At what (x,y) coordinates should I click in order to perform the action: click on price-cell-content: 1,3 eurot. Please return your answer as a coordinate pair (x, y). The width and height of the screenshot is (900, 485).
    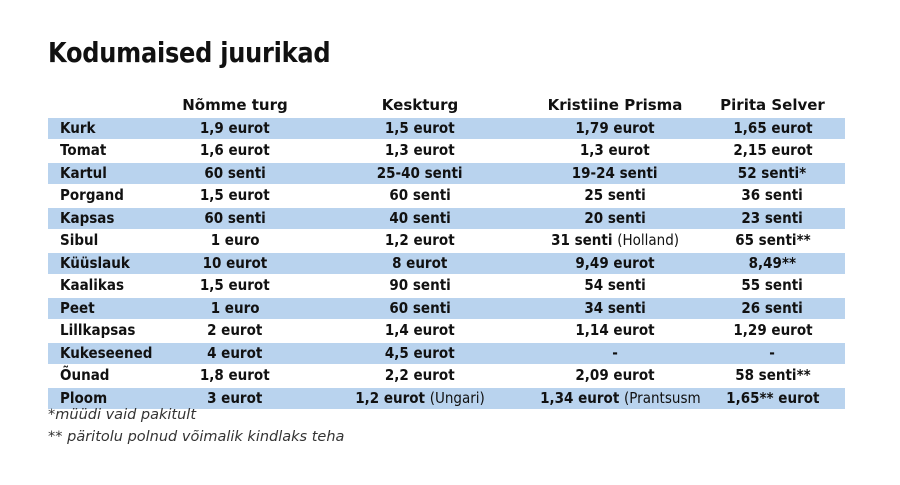
    Looking at the image, I should click on (420, 150).